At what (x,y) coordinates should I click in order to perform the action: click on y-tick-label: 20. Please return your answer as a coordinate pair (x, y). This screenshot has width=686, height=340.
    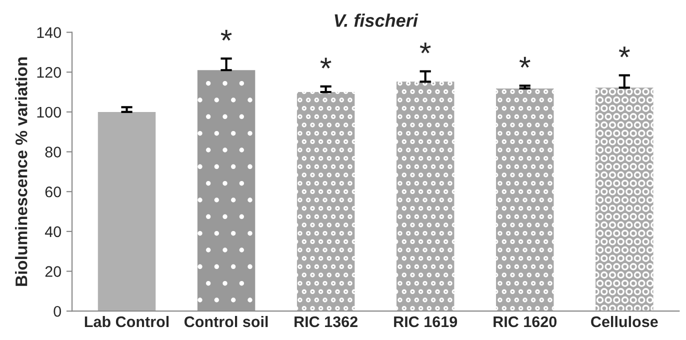
    Looking at the image, I should click on (53, 271).